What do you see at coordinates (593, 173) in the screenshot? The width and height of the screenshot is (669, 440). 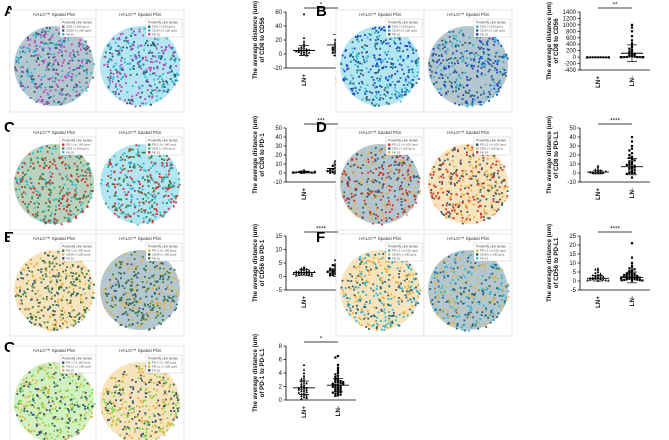 I see `data-point-ln-pos` at bounding box center [593, 173].